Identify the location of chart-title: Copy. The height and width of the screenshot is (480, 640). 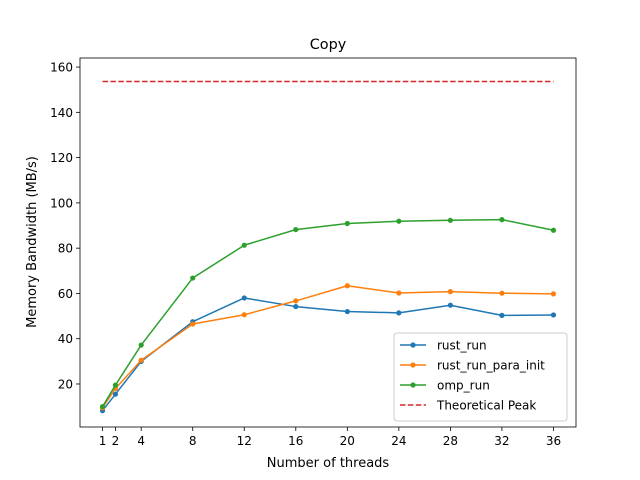
(328, 45).